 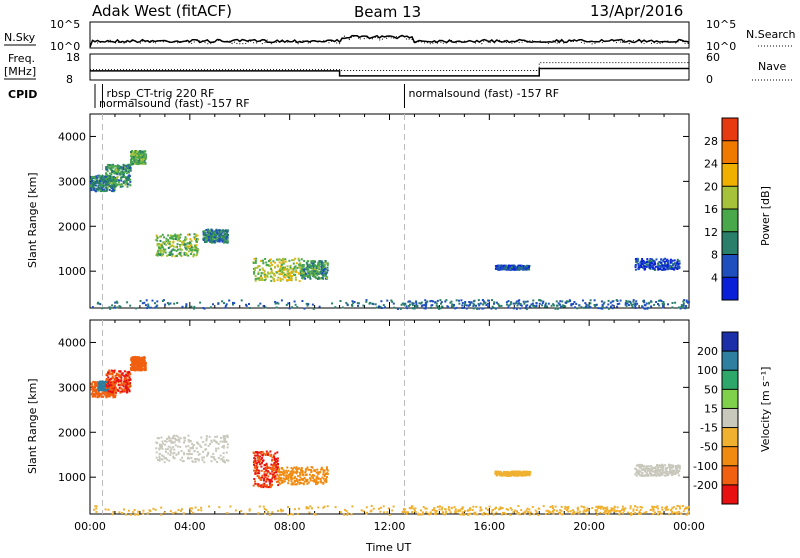 I want to click on data-region, so click(x=138, y=157).